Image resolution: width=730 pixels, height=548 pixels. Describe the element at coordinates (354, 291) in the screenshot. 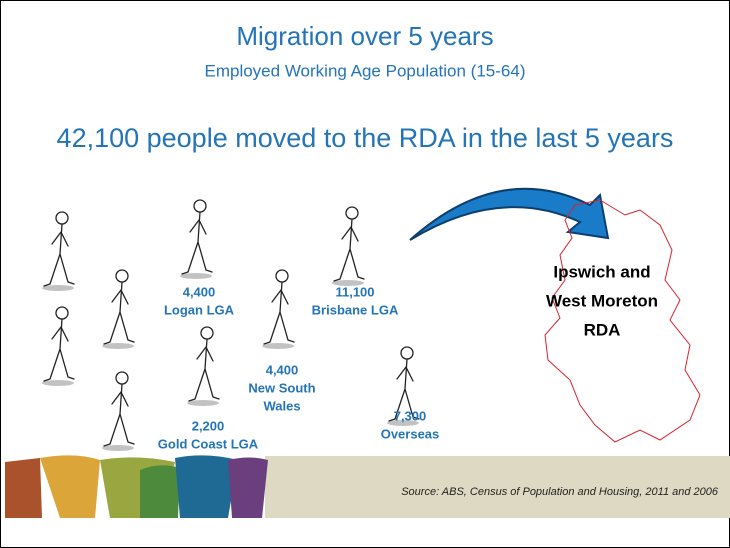

I see `group-value: 11,100` at that location.